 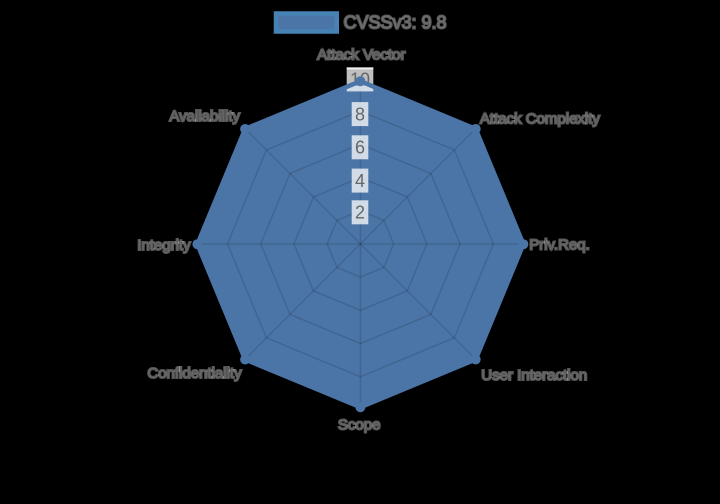 I want to click on svg-text: Integrity, so click(x=164, y=245).